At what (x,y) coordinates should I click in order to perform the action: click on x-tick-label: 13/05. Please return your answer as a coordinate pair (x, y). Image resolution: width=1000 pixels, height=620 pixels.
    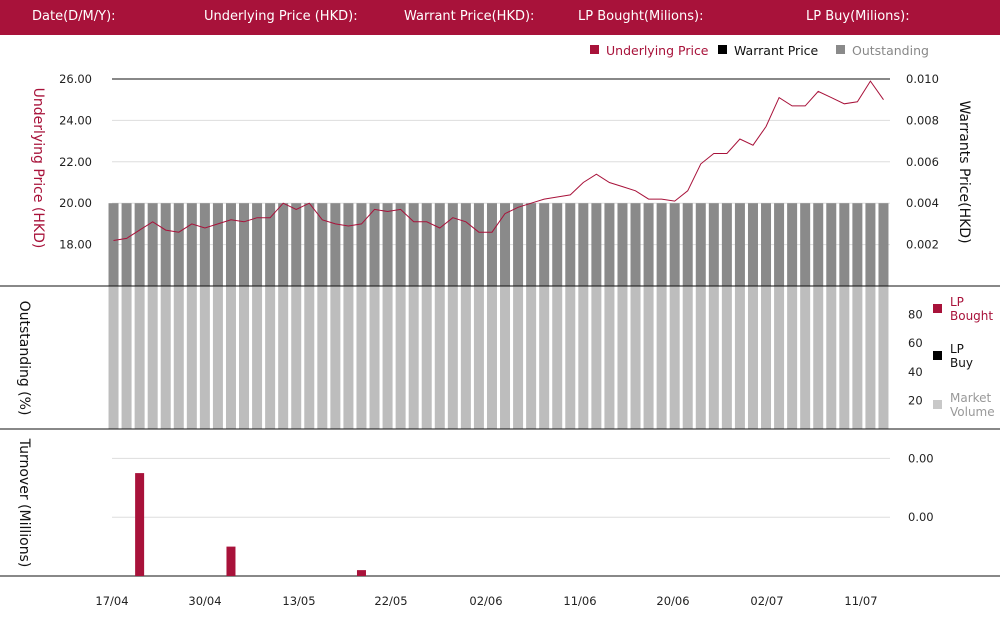
    Looking at the image, I should click on (298, 601).